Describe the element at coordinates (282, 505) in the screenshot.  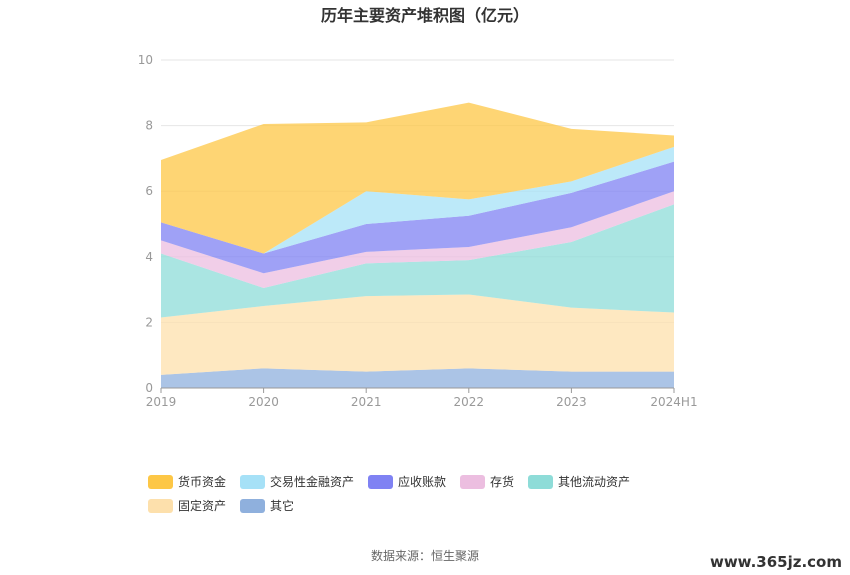
I see `legend-label: 其它` at that location.